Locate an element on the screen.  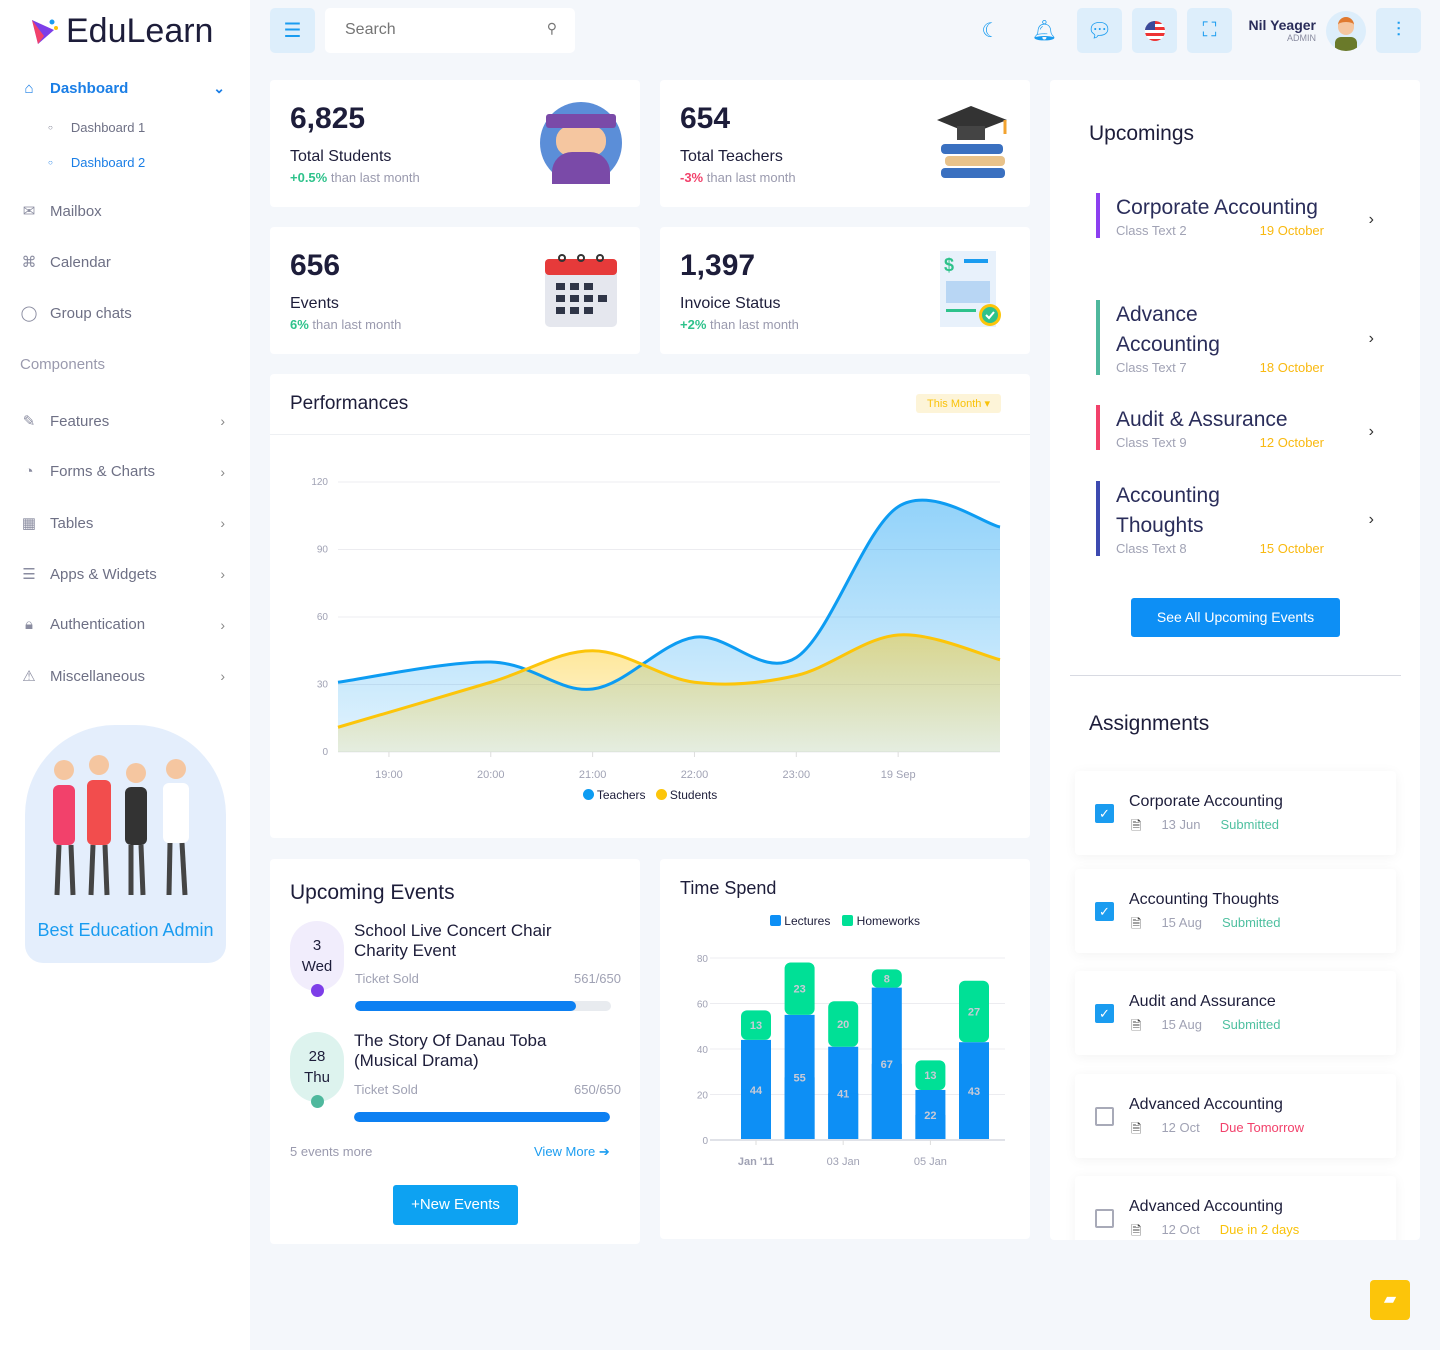
subitem-label: Dashboard 2 is located at coordinates (108, 162).